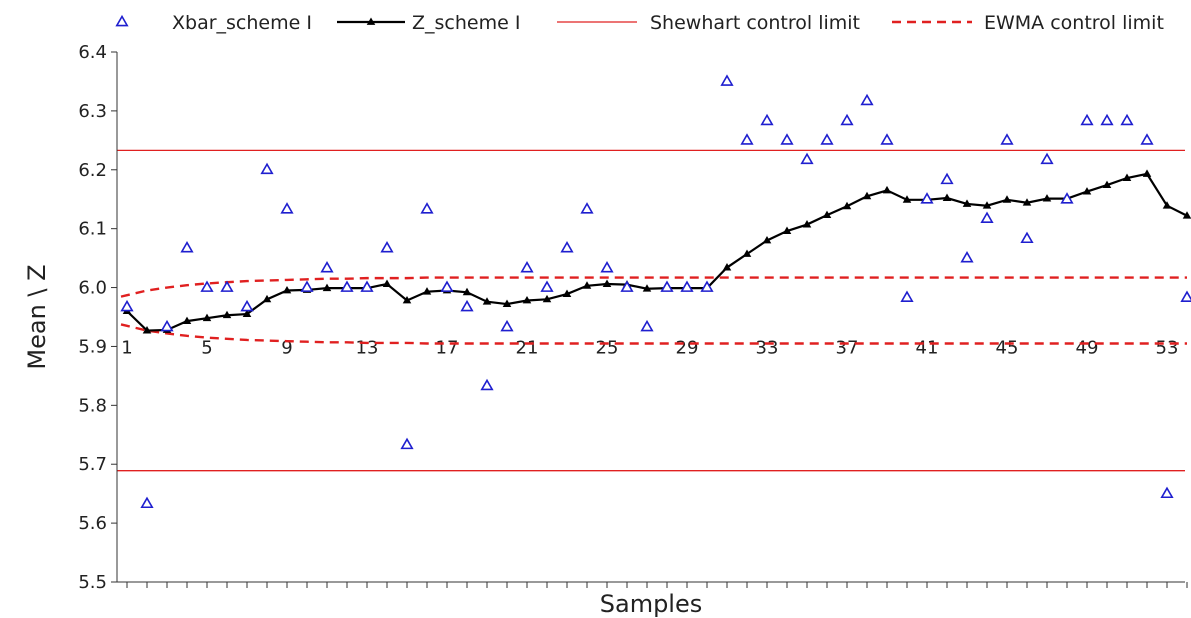 The image size is (1191, 618). I want to click on x-tick-label: 53, so click(1167, 347).